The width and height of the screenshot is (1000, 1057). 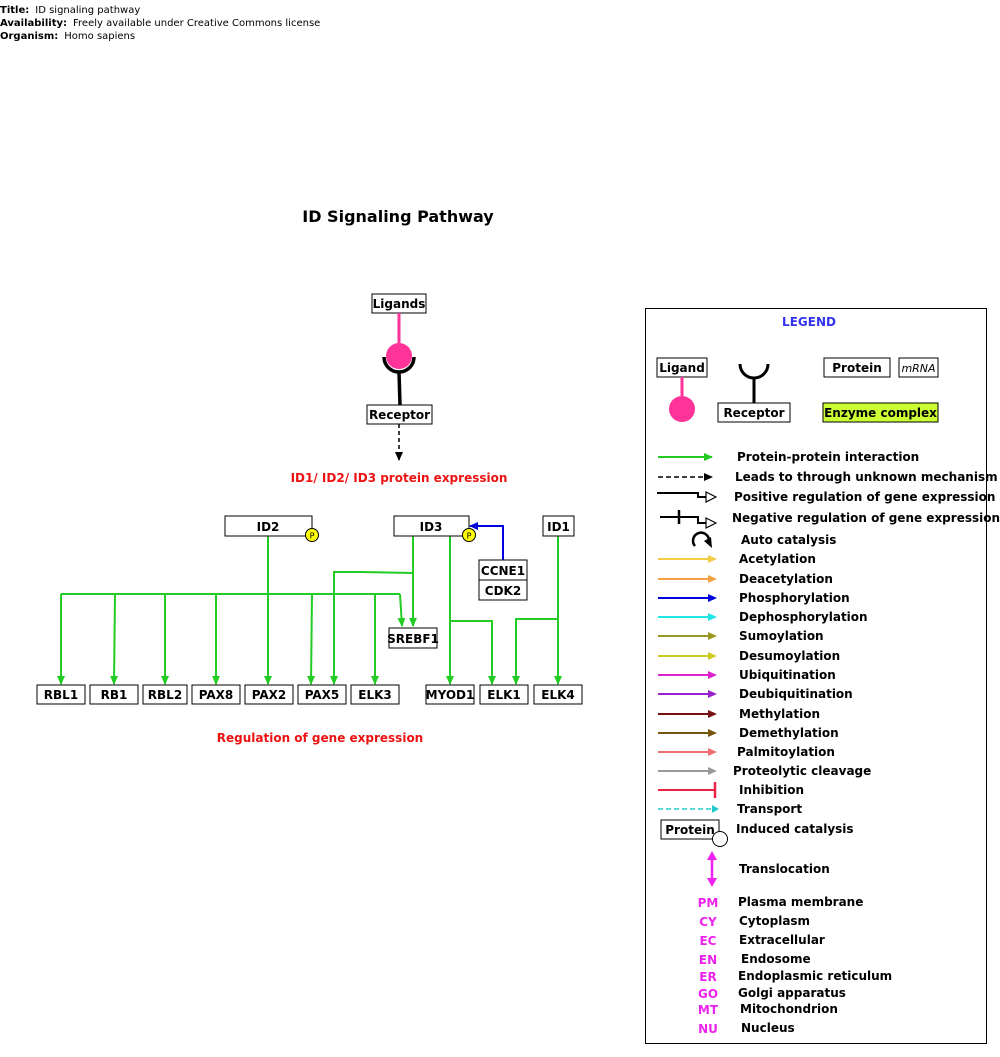 I want to click on legend-location-code: NU, so click(x=708, y=1029).